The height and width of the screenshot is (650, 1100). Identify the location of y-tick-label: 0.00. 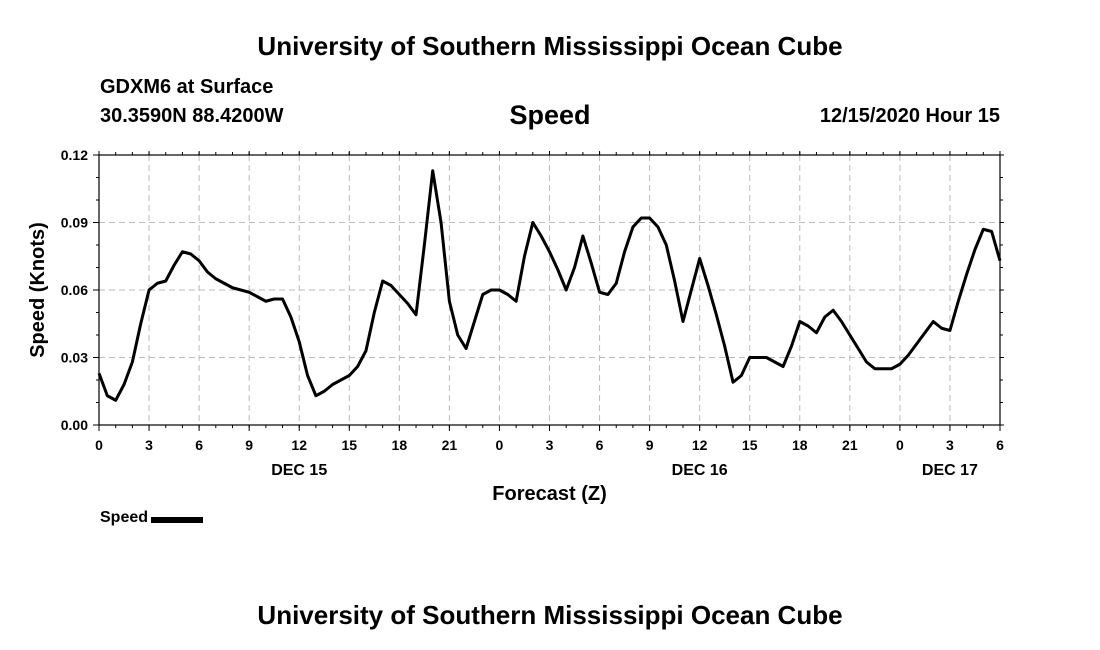
(74, 425).